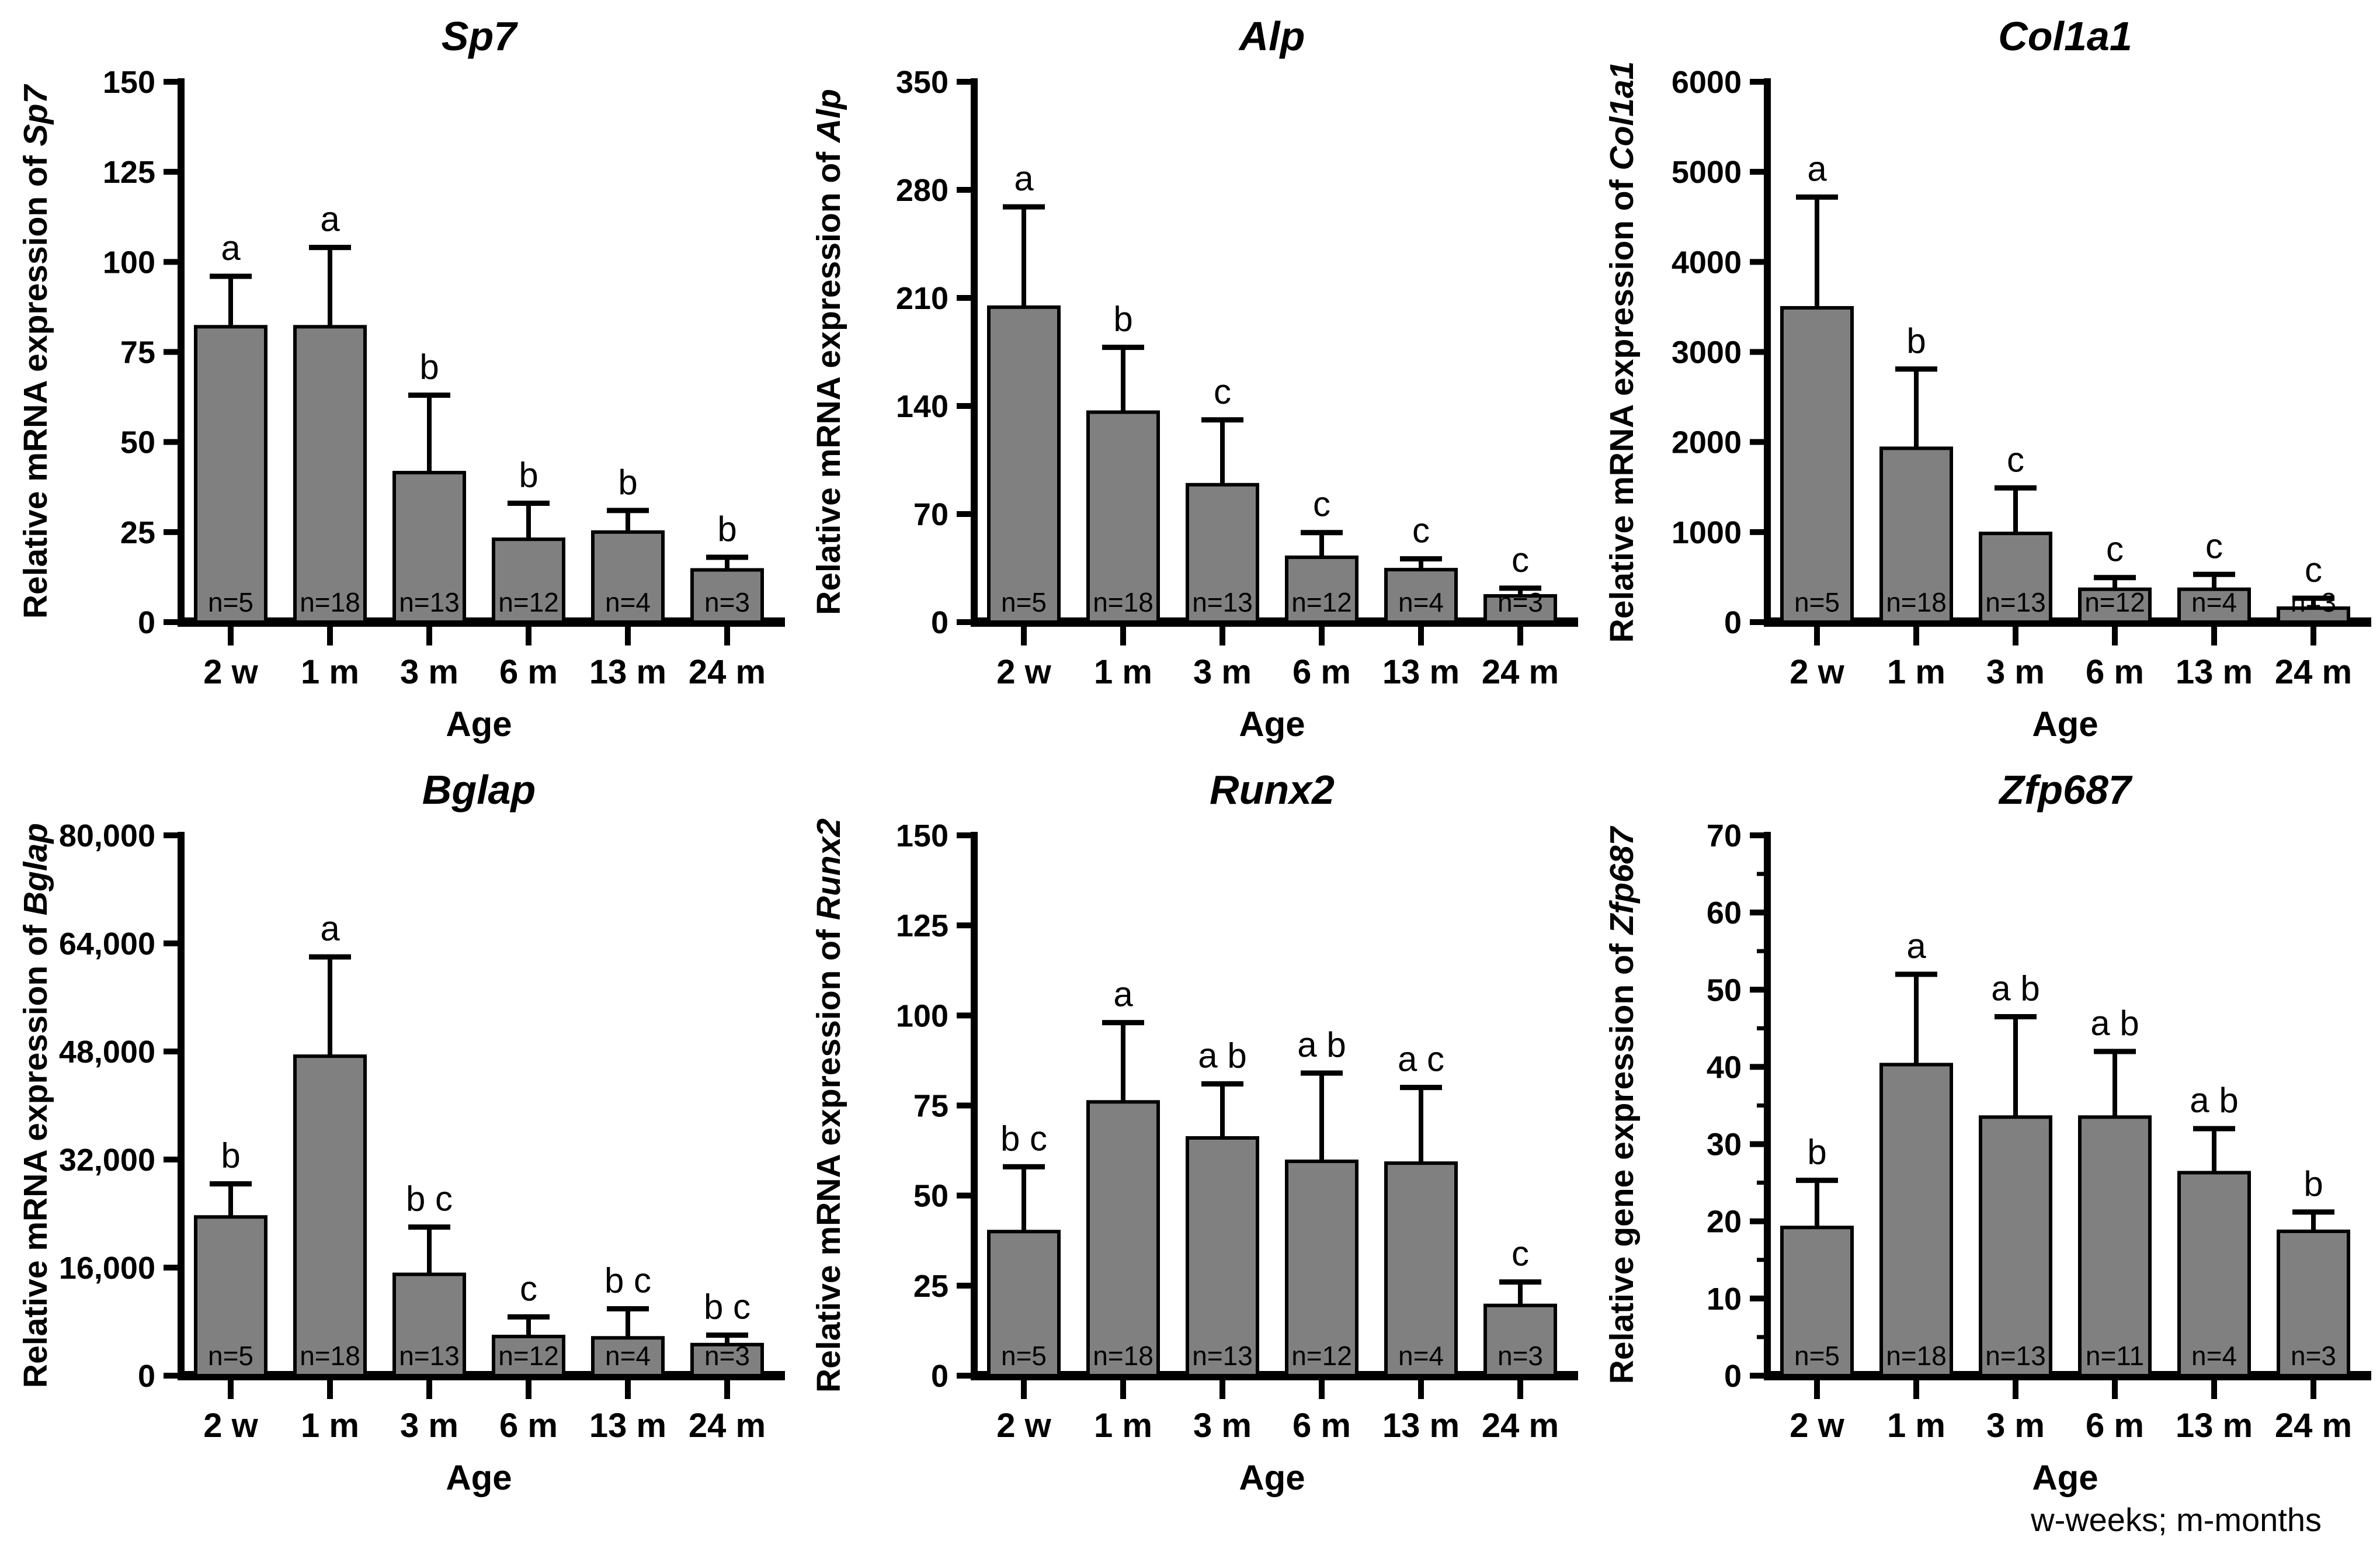  Describe the element at coordinates (922, 83) in the screenshot. I see `y-tick-label: 350` at that location.